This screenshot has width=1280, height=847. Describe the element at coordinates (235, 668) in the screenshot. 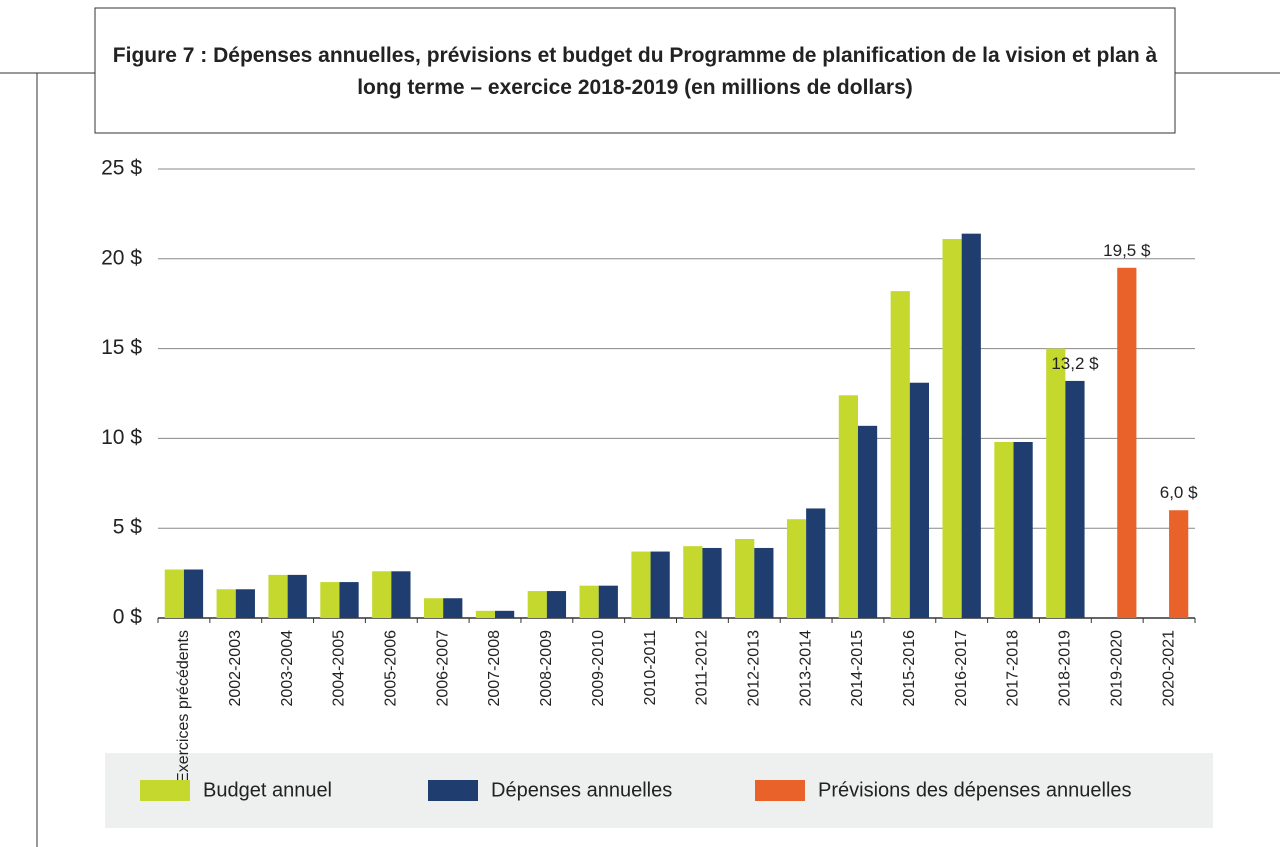

I see `x-tick-label: 2002-2003` at that location.